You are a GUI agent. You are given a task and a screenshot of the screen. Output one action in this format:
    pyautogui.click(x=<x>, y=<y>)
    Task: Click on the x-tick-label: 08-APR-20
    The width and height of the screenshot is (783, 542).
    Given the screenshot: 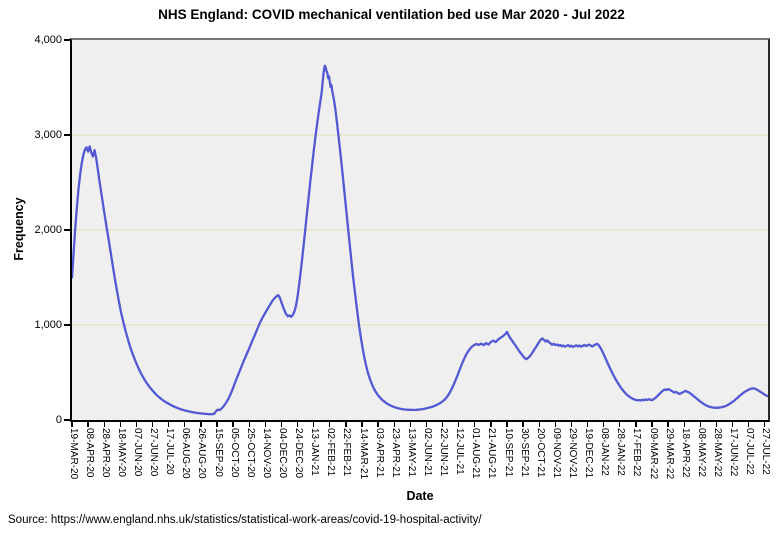 What is the action you would take?
    pyautogui.click(x=89, y=453)
    